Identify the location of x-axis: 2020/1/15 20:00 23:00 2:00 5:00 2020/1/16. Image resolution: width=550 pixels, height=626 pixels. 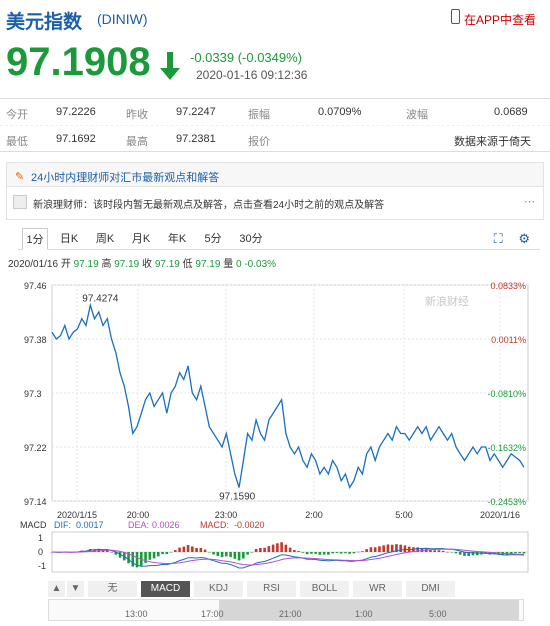
(288, 515).